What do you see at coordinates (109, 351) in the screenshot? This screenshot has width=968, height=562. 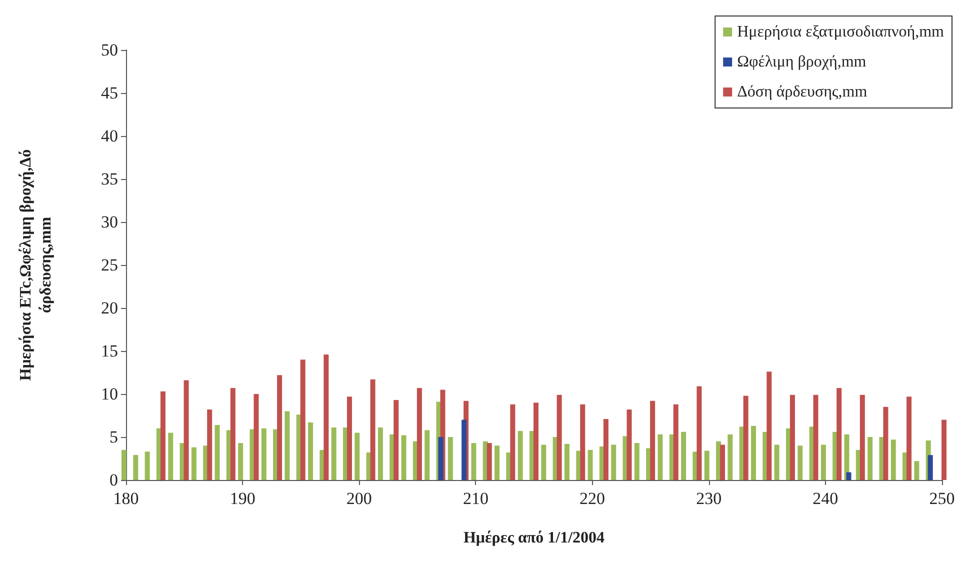 I see `y-tick-label: 15` at bounding box center [109, 351].